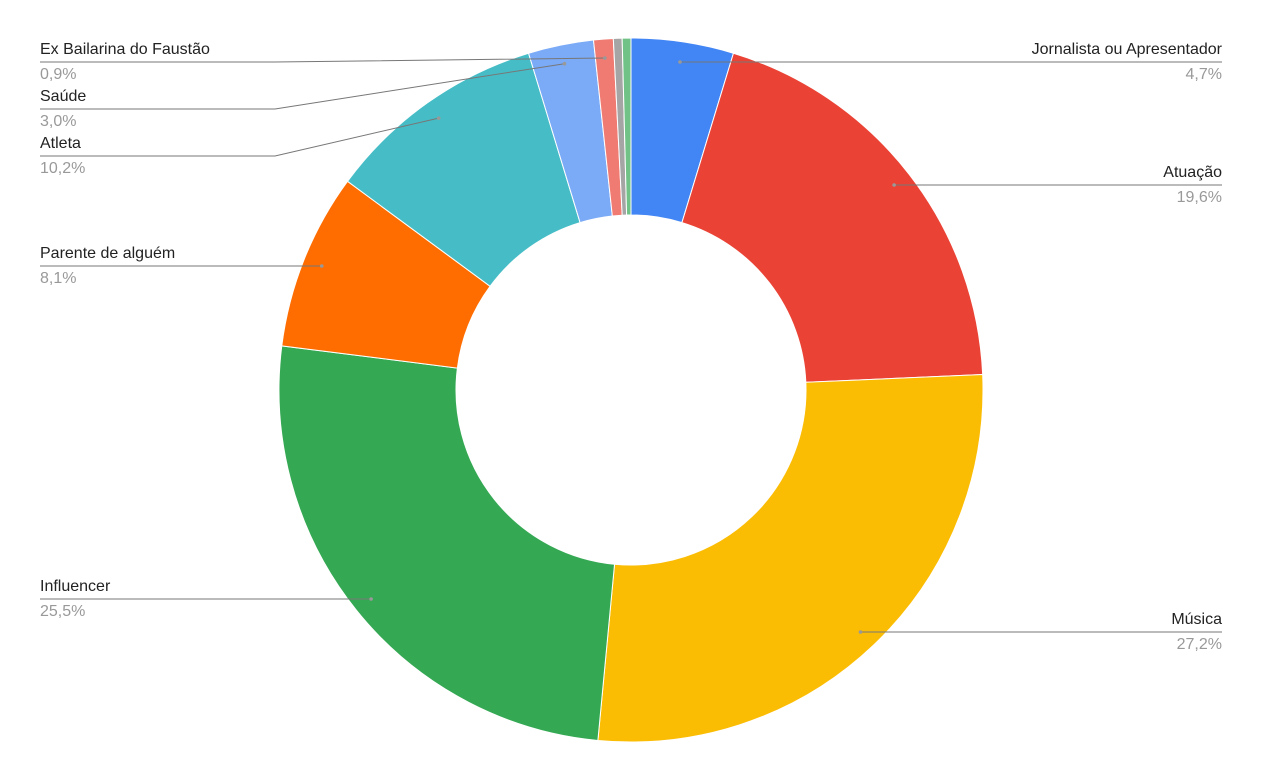  Describe the element at coordinates (58, 74) in the screenshot. I see `slice-value-label: 0,9%` at that location.